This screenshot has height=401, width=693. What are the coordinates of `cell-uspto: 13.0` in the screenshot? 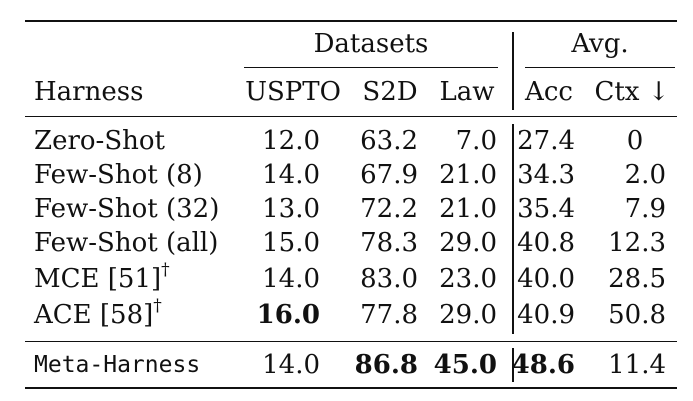 It's located at (291, 209).